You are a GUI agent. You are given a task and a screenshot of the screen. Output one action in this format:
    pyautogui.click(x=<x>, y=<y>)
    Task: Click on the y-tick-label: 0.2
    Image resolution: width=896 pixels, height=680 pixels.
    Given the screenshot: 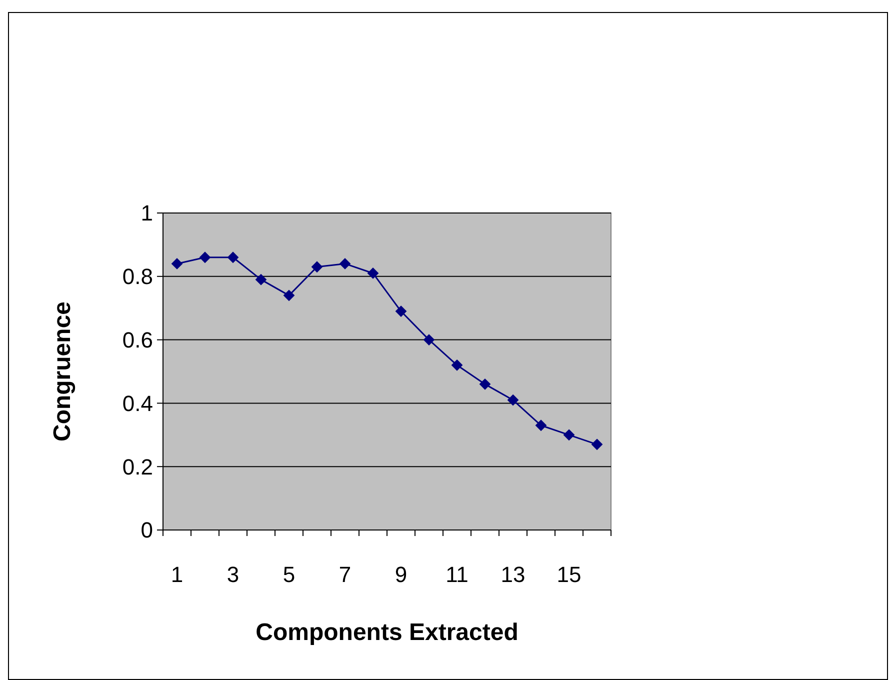 What is the action you would take?
    pyautogui.click(x=137, y=467)
    